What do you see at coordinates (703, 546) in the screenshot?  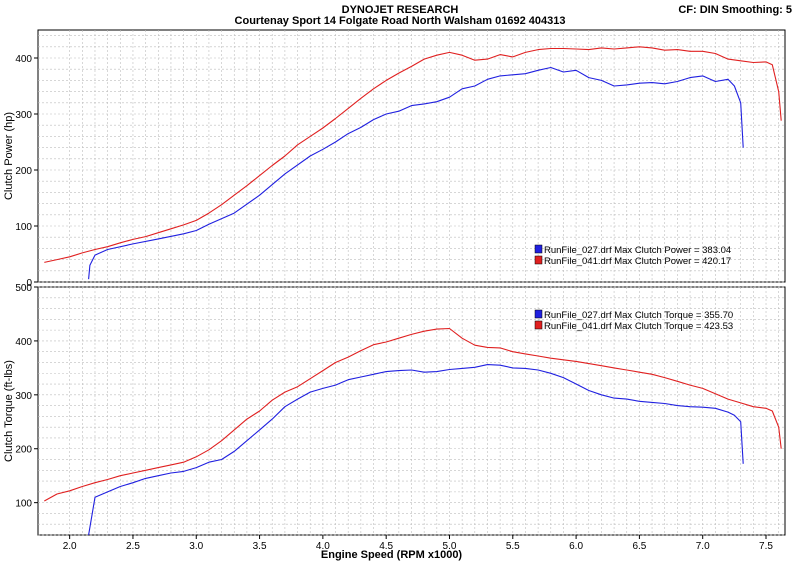 I see `x-tick-label: 7.0` at bounding box center [703, 546].